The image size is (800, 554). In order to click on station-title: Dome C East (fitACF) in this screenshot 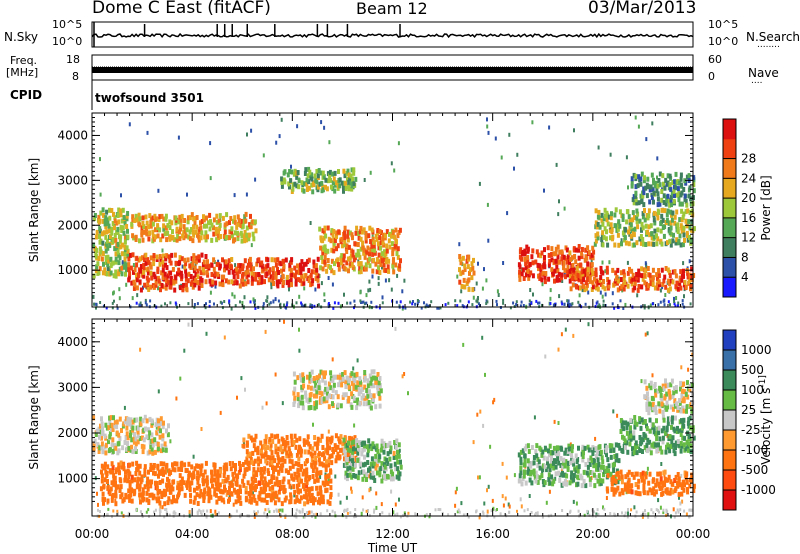, I will do `click(181, 9)`.